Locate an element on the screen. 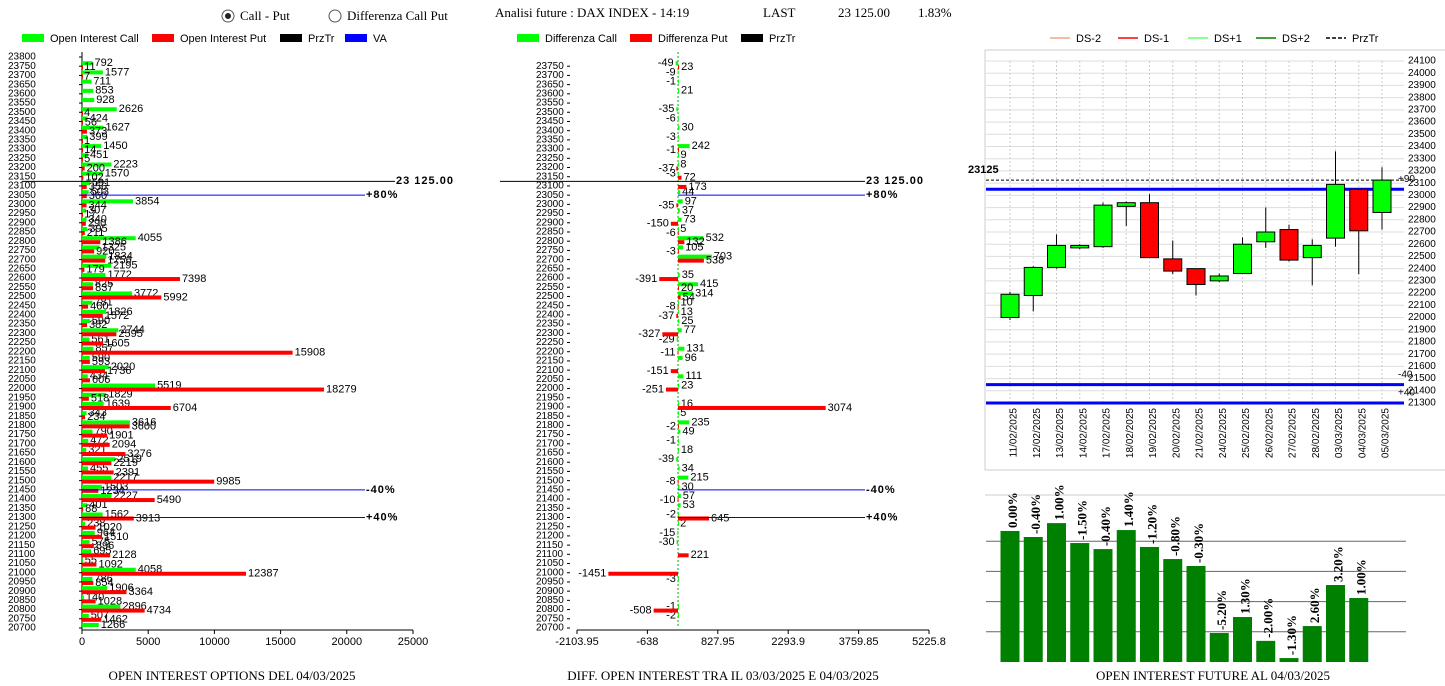 This screenshot has height=686, width=1445. radio-button is located at coordinates (335, 16).